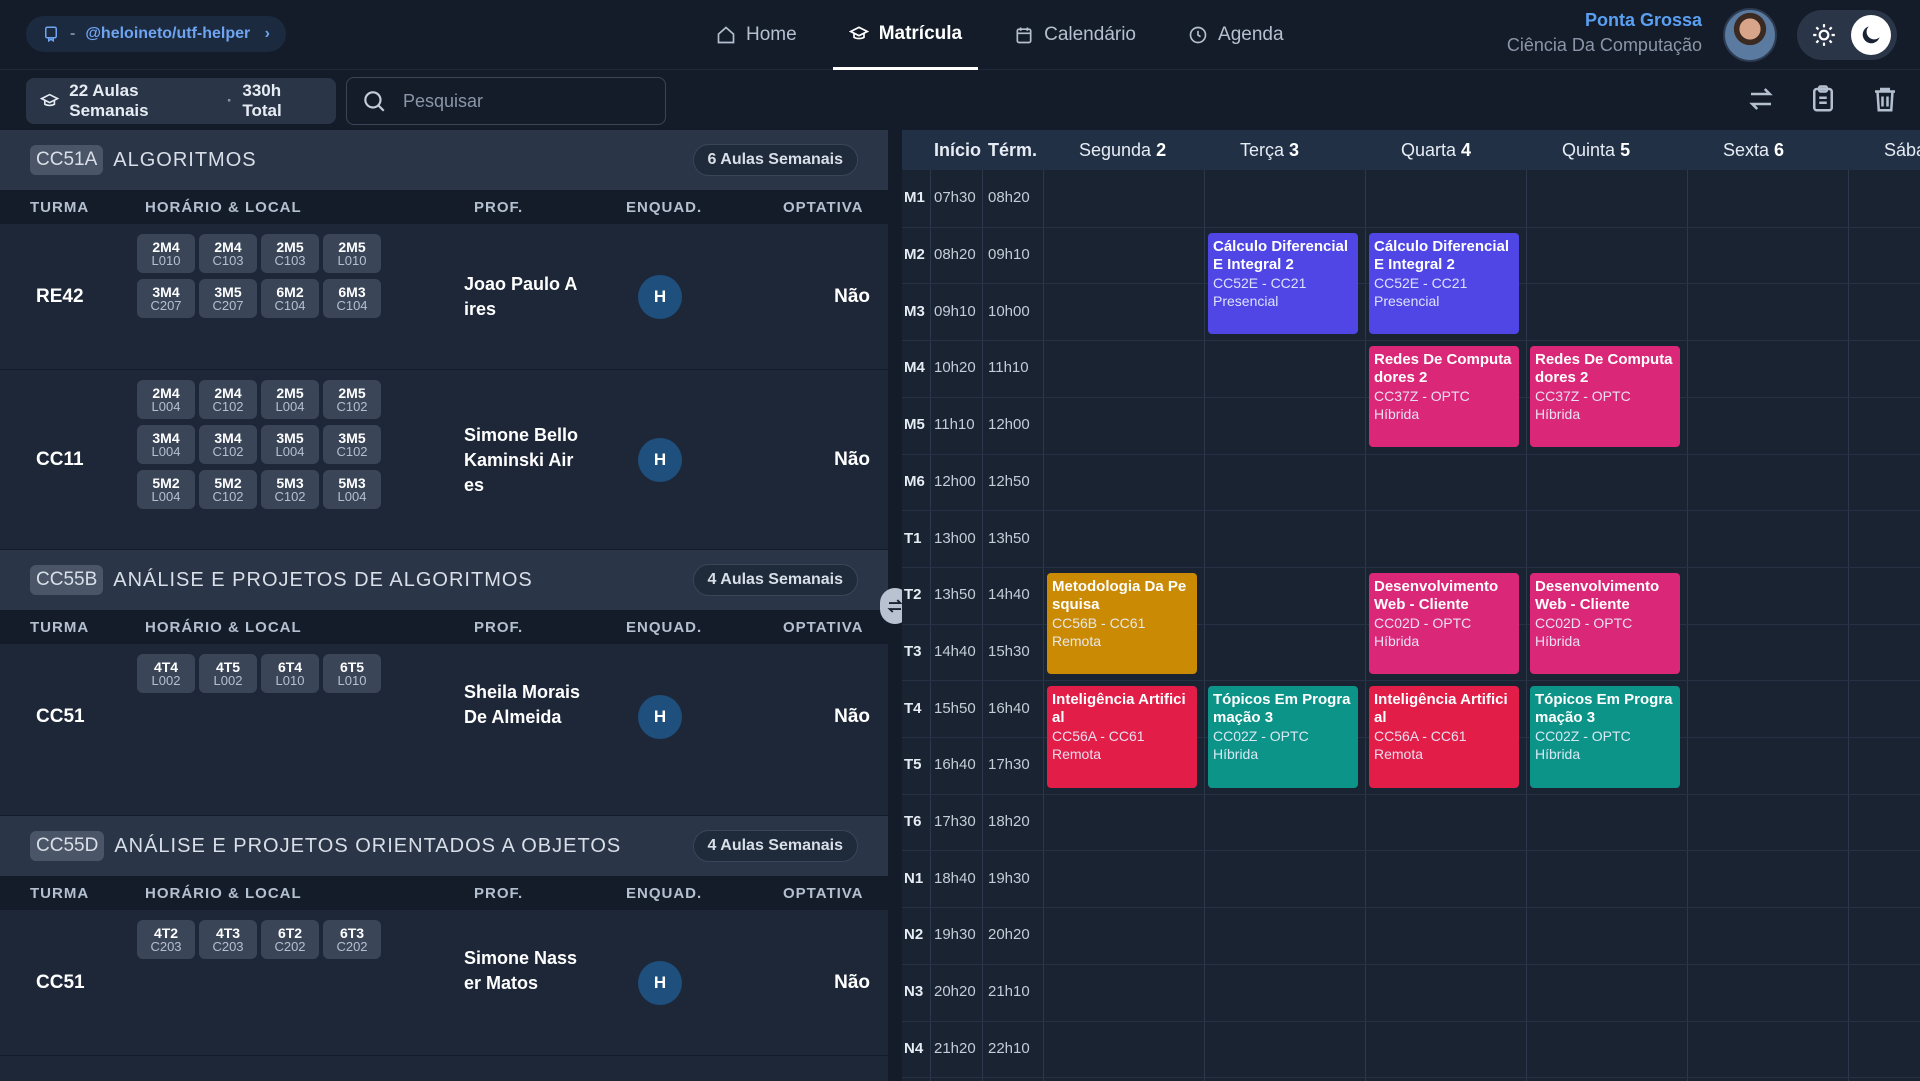  I want to click on event-name: Desenvolvimento Web - Cliente, so click(1436, 595).